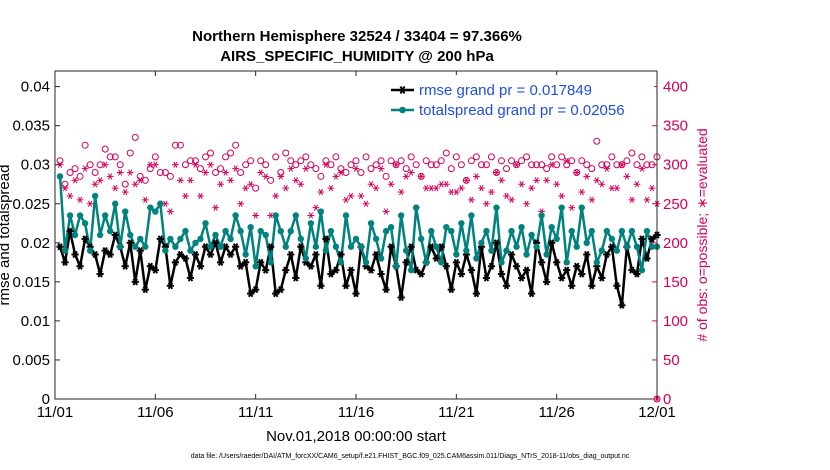 The image size is (830, 470). What do you see at coordinates (255, 412) in the screenshot?
I see `x-tick-label: 11/11` at bounding box center [255, 412].